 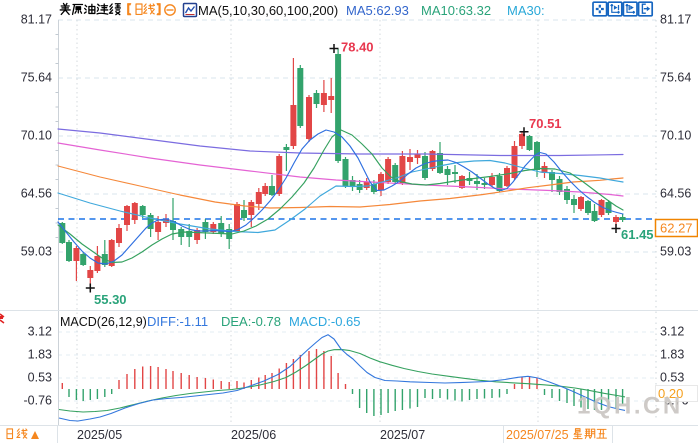 I want to click on svg-text: 2025/07/25, so click(x=537, y=435).